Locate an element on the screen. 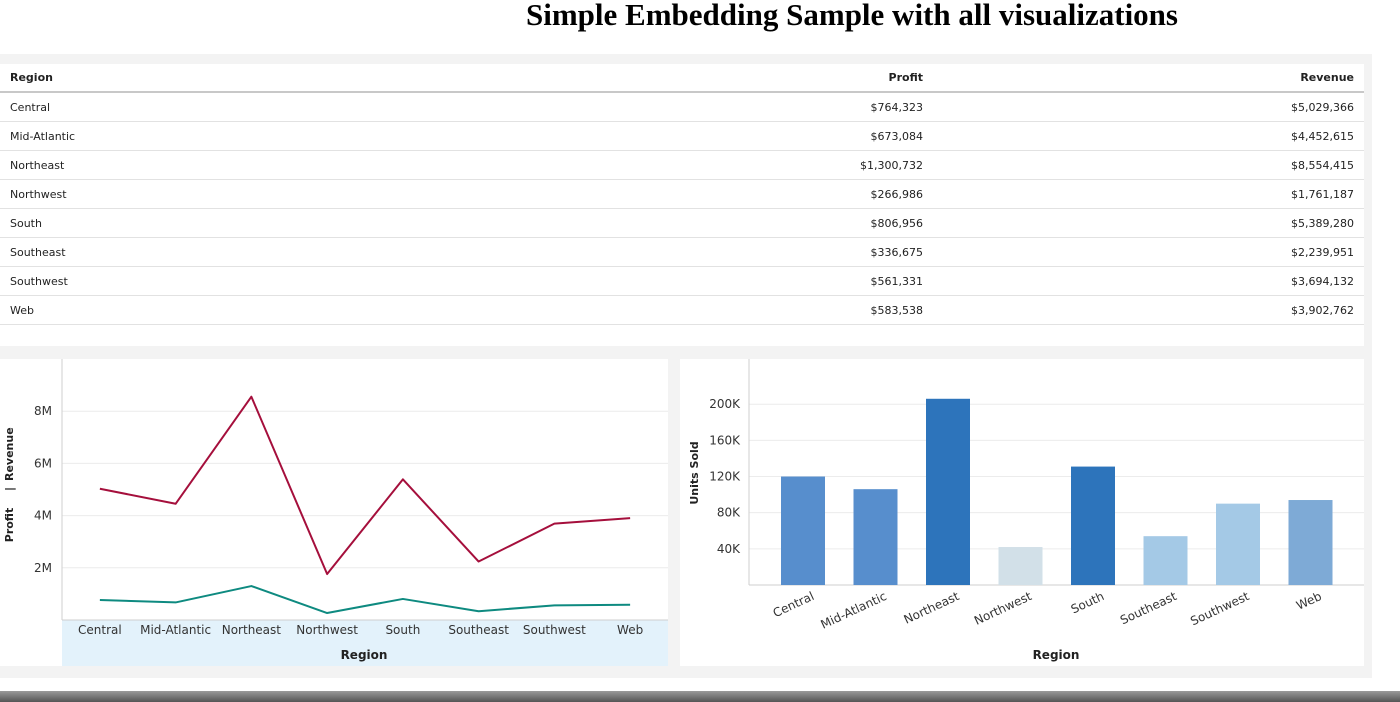  table-row: Southwest $561,331 $3,694,132 is located at coordinates (682, 281).